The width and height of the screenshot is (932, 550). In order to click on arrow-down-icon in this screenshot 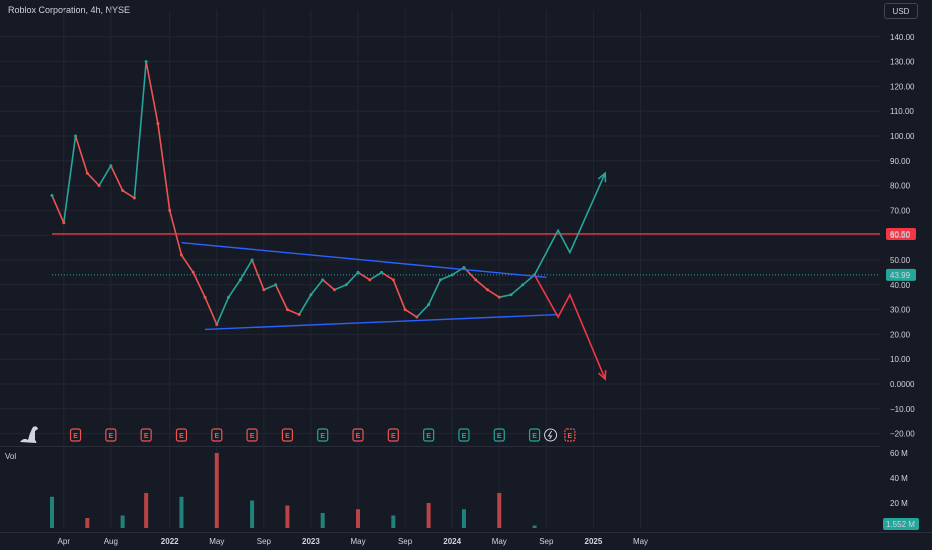, I will do `click(602, 375)`.